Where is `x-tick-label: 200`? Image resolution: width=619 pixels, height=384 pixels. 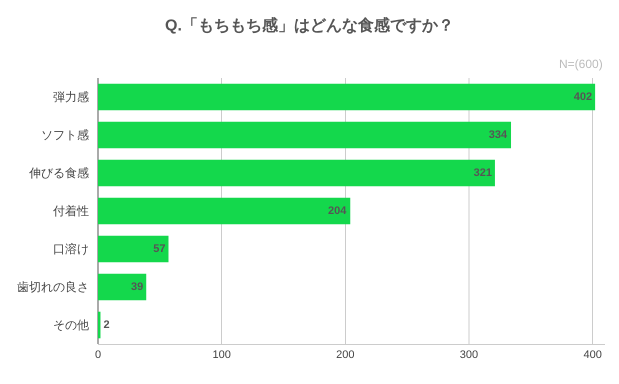 x-tick-label: 200 is located at coordinates (345, 355).